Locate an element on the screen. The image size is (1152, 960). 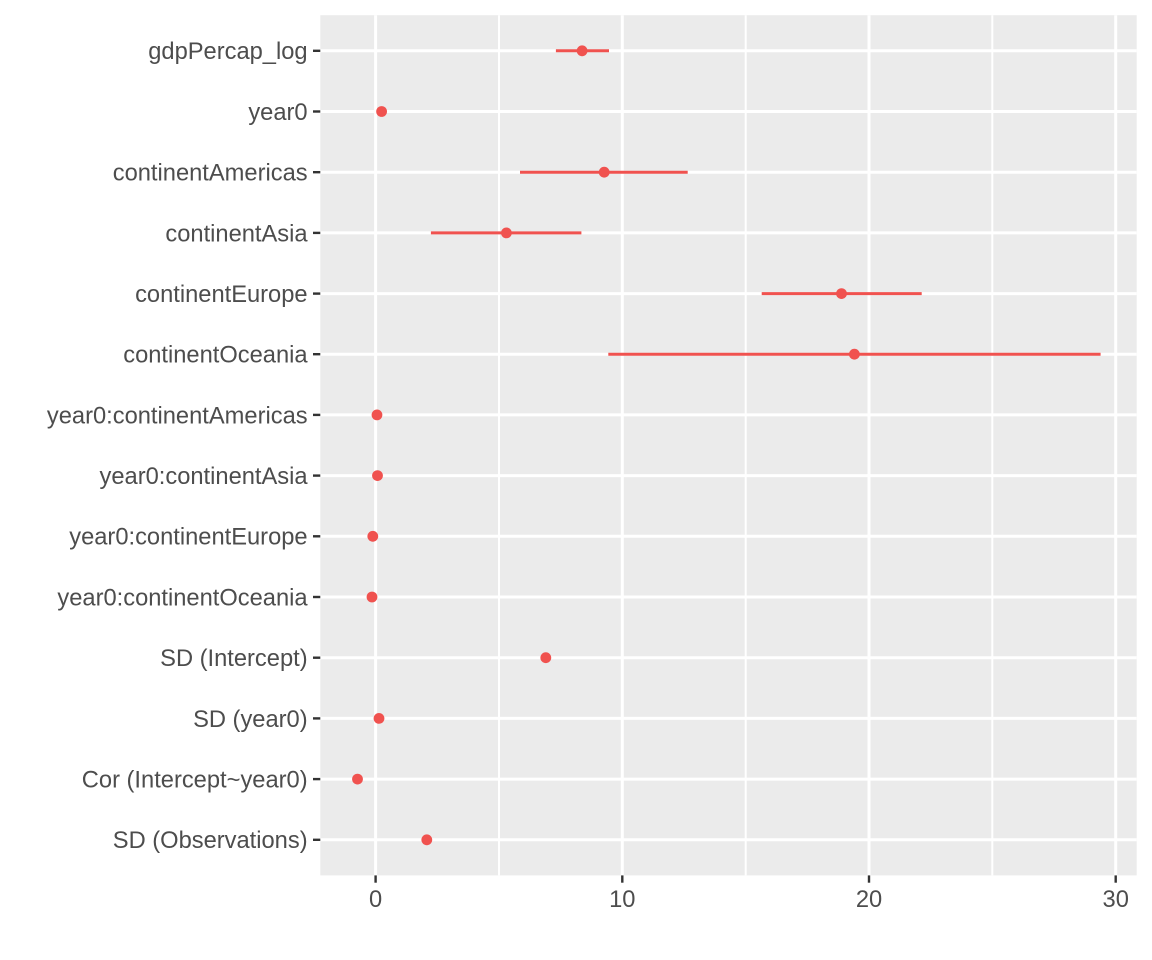
svg-text: SD (year0) is located at coordinates (250, 720).